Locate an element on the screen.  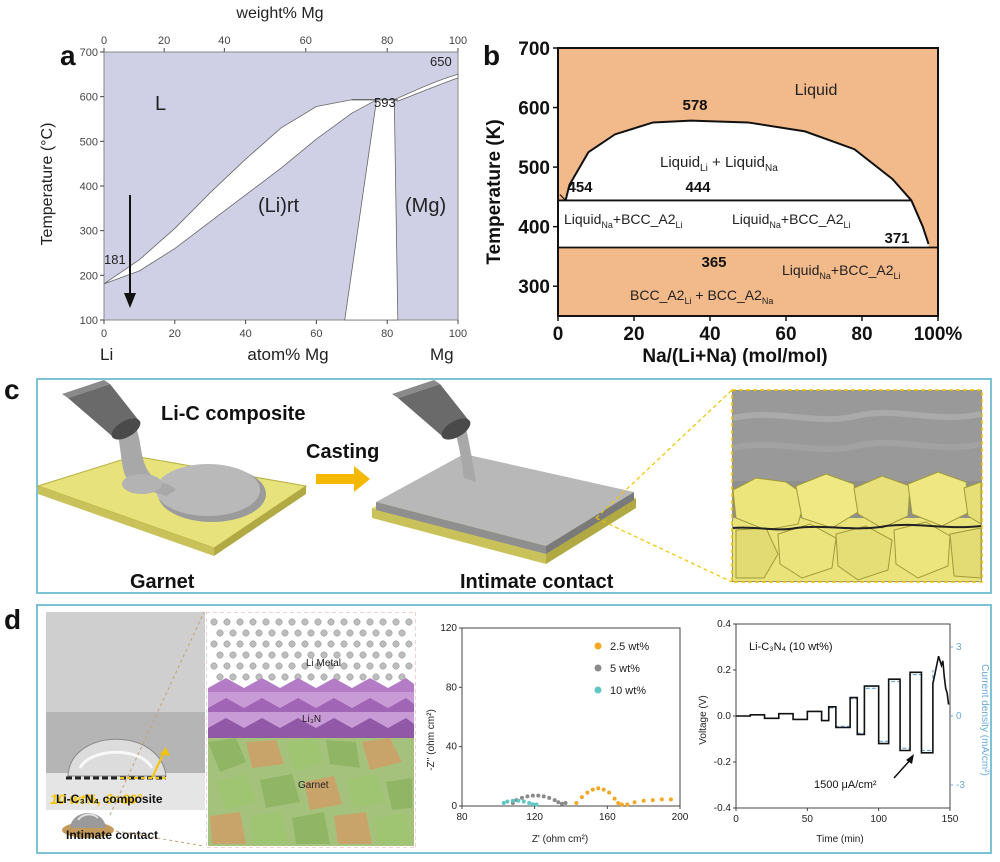
panel-c-callout-top is located at coordinates (664, 454).